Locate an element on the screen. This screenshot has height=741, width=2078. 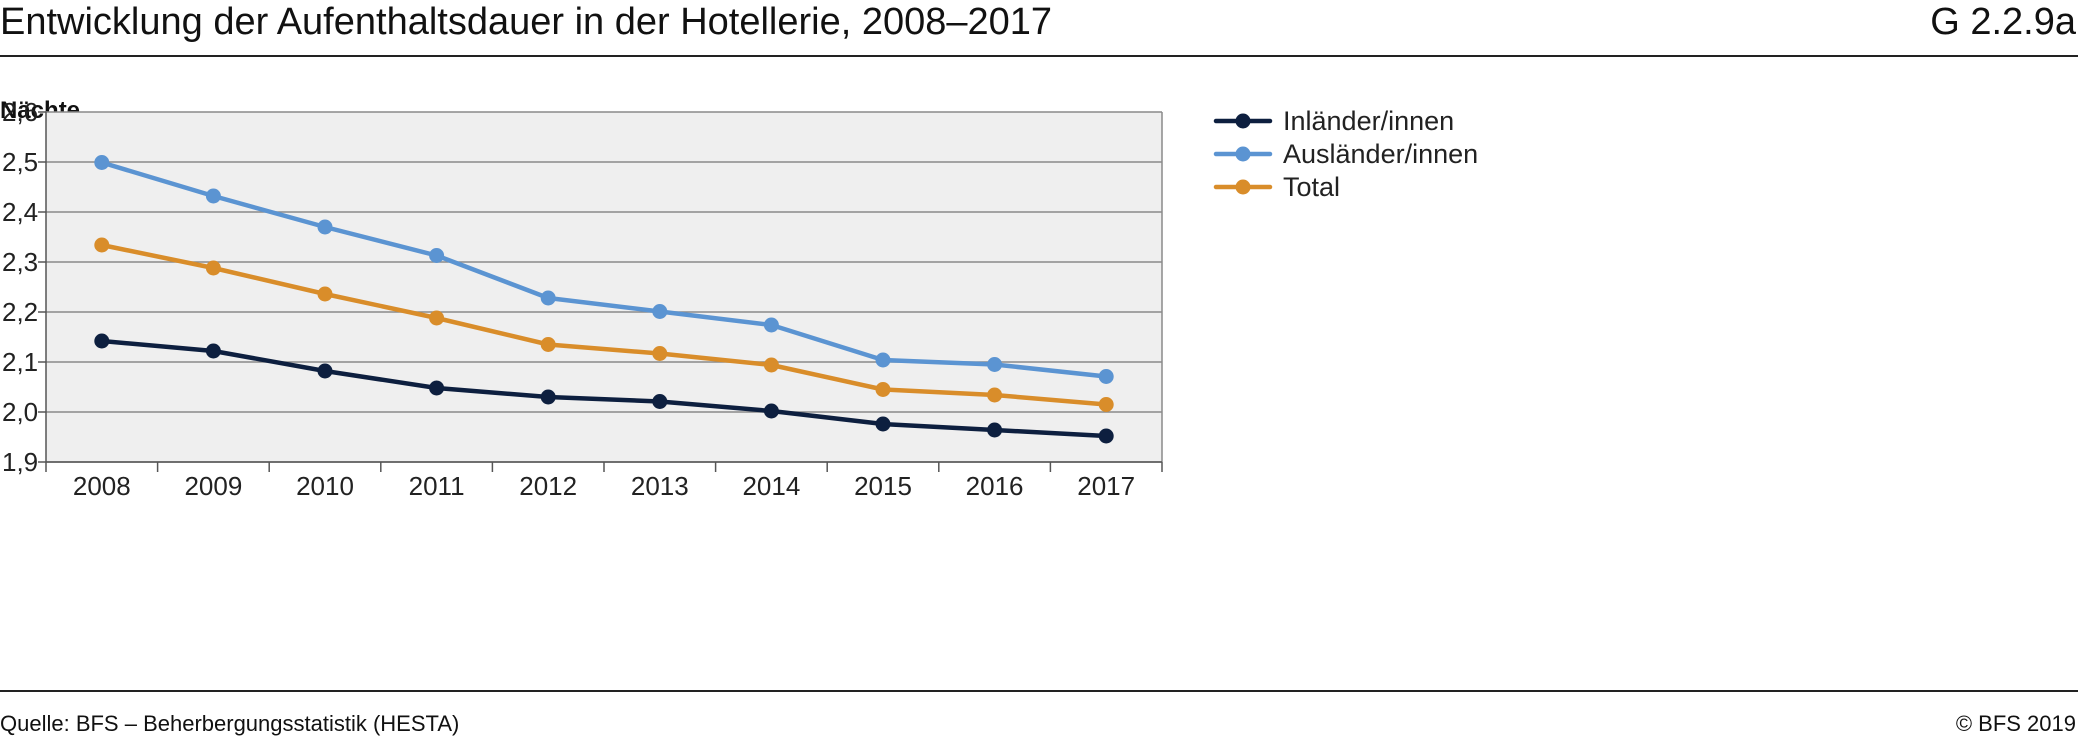
bottom-rule is located at coordinates (1039, 691).